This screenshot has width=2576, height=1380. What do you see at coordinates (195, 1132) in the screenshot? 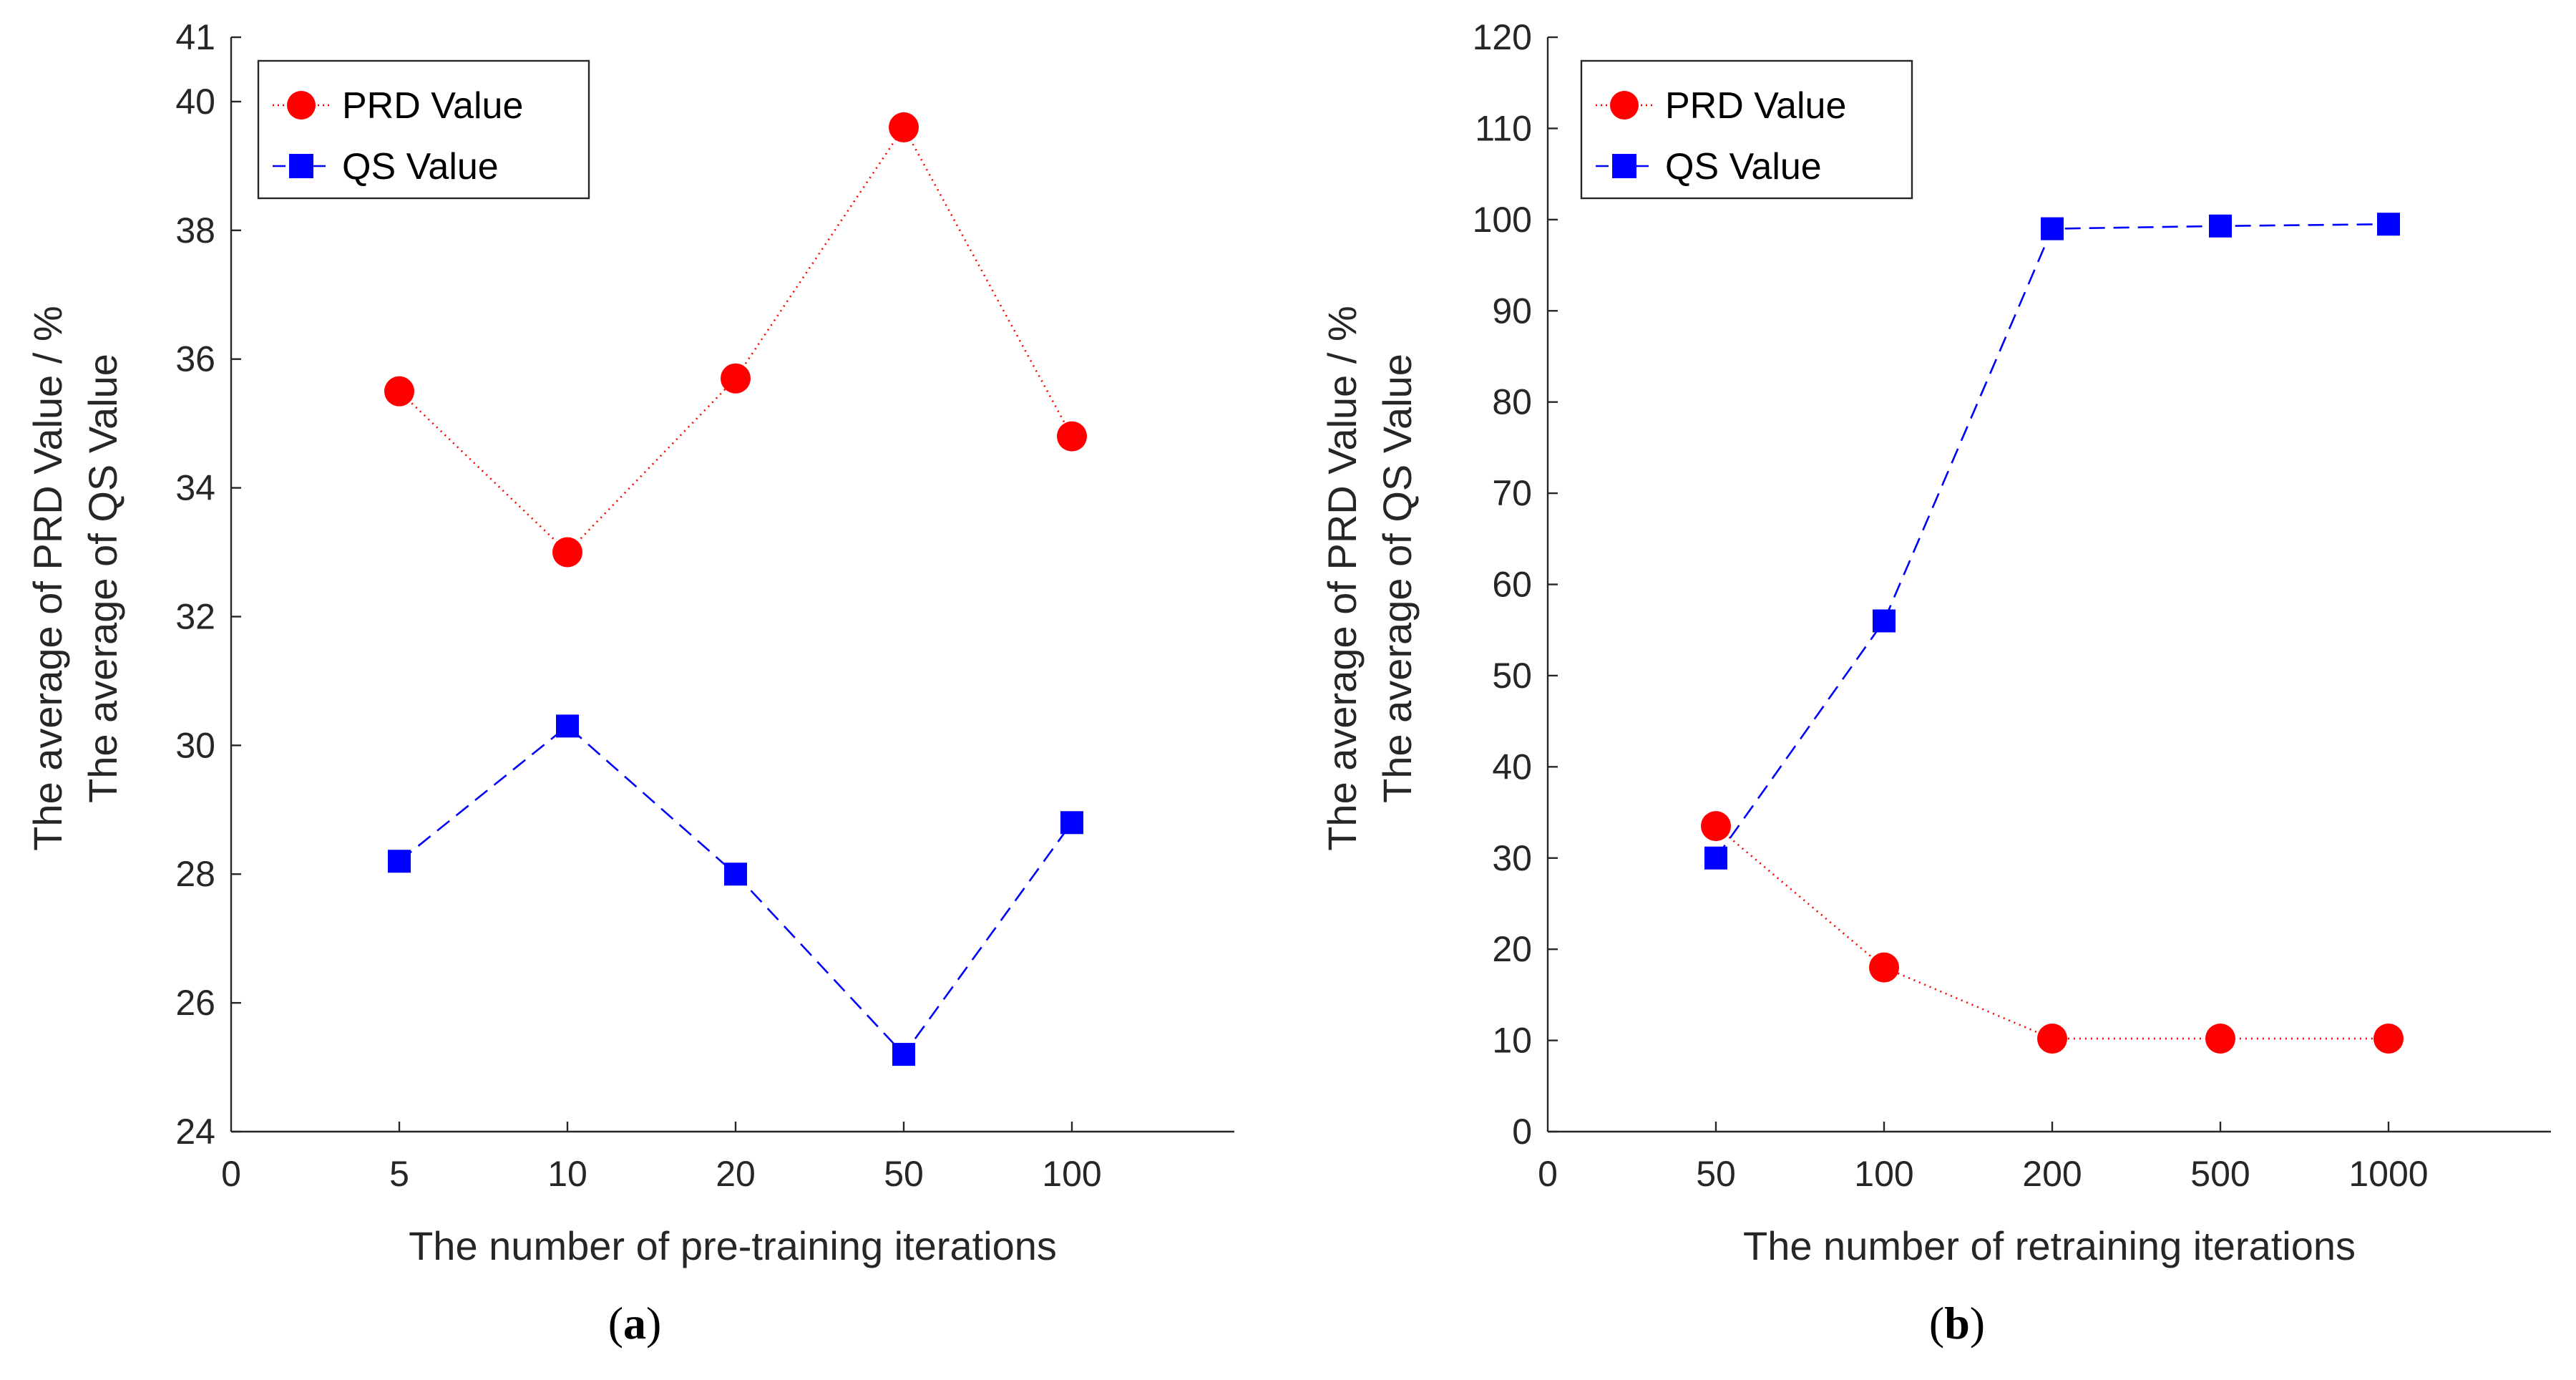
I see `panel-a-y-tick-label: 24` at bounding box center [195, 1132].